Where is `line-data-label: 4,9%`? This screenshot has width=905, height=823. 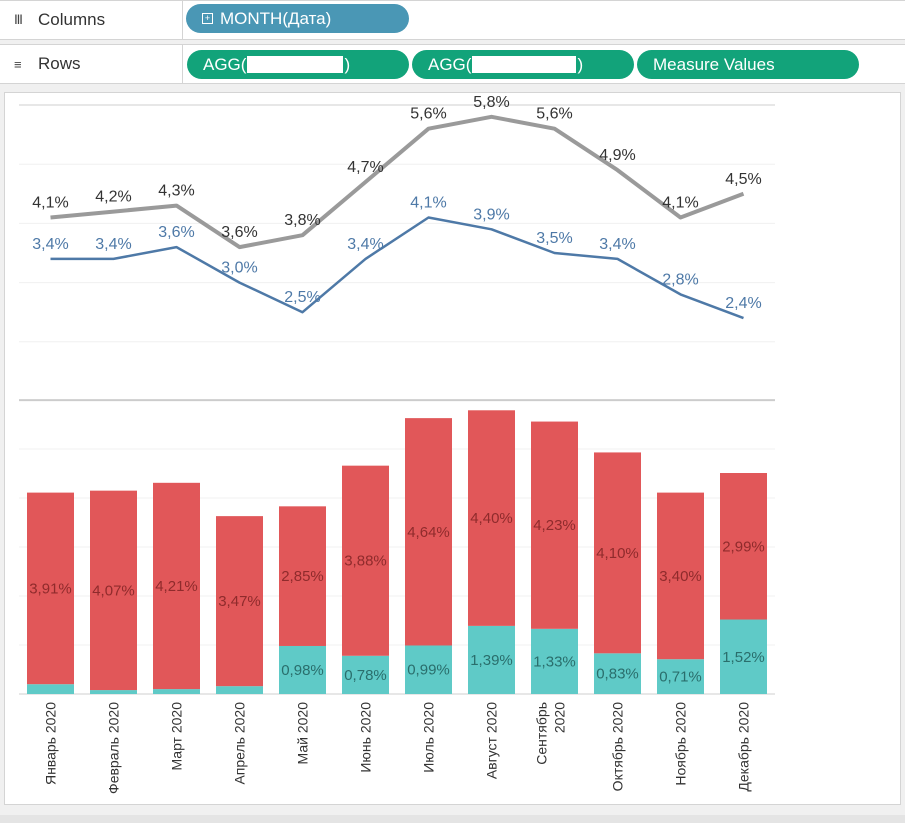
line-data-label: 4,9% is located at coordinates (617, 155).